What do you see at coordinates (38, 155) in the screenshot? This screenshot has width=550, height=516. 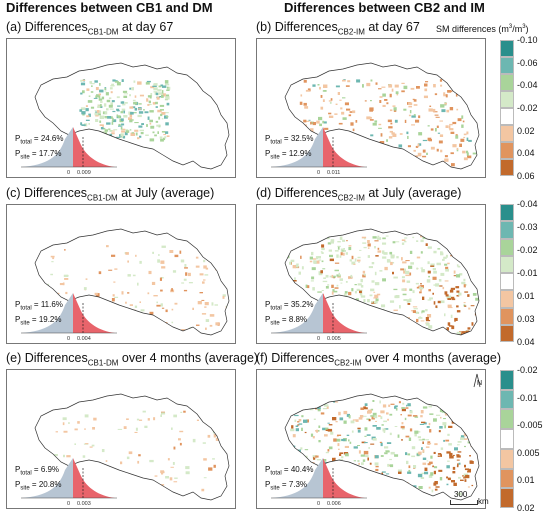 I see `p-site-label: Psite = 17.7%` at bounding box center [38, 155].